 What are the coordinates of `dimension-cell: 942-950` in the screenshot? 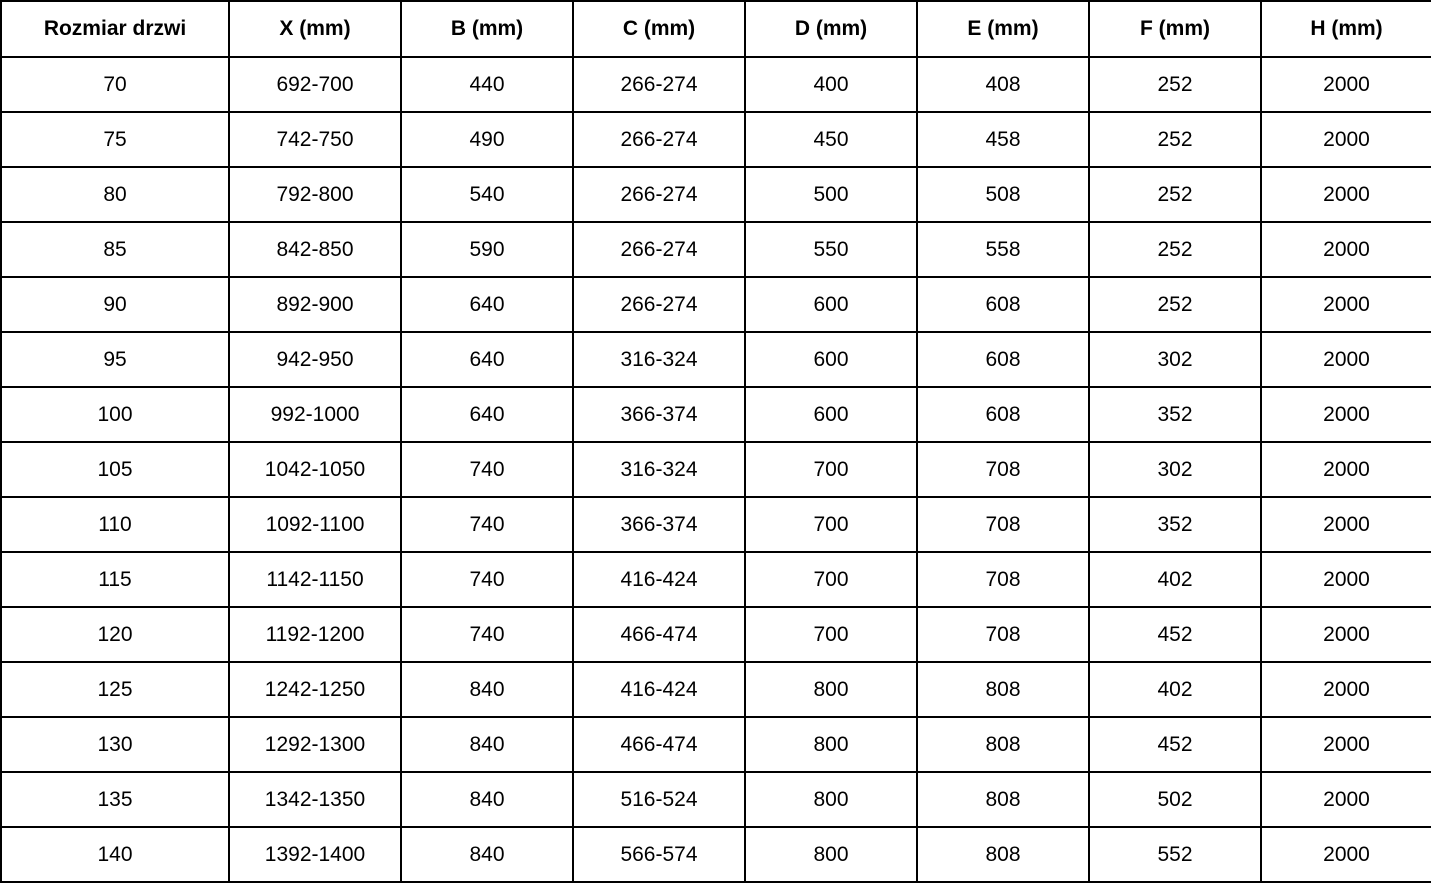 It's located at (315, 359).